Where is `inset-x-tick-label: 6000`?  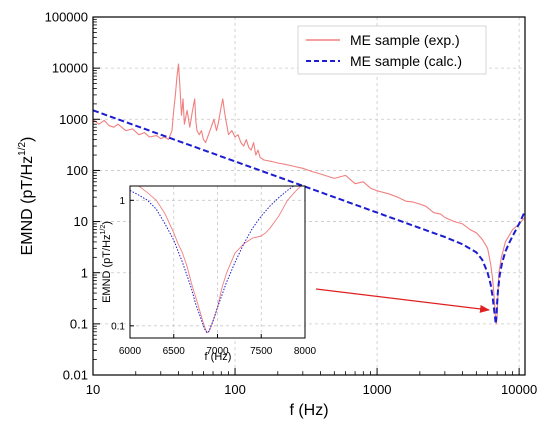 inset-x-tick-label: 6000 is located at coordinates (130, 351).